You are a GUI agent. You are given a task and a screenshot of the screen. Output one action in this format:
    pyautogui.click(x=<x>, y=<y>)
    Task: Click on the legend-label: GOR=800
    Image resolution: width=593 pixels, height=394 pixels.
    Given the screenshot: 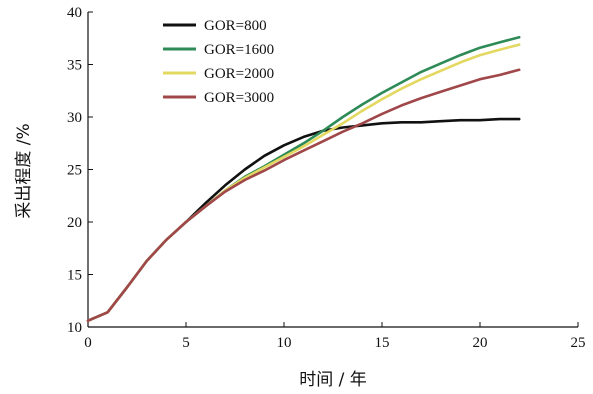 What is the action you would take?
    pyautogui.click(x=235, y=26)
    